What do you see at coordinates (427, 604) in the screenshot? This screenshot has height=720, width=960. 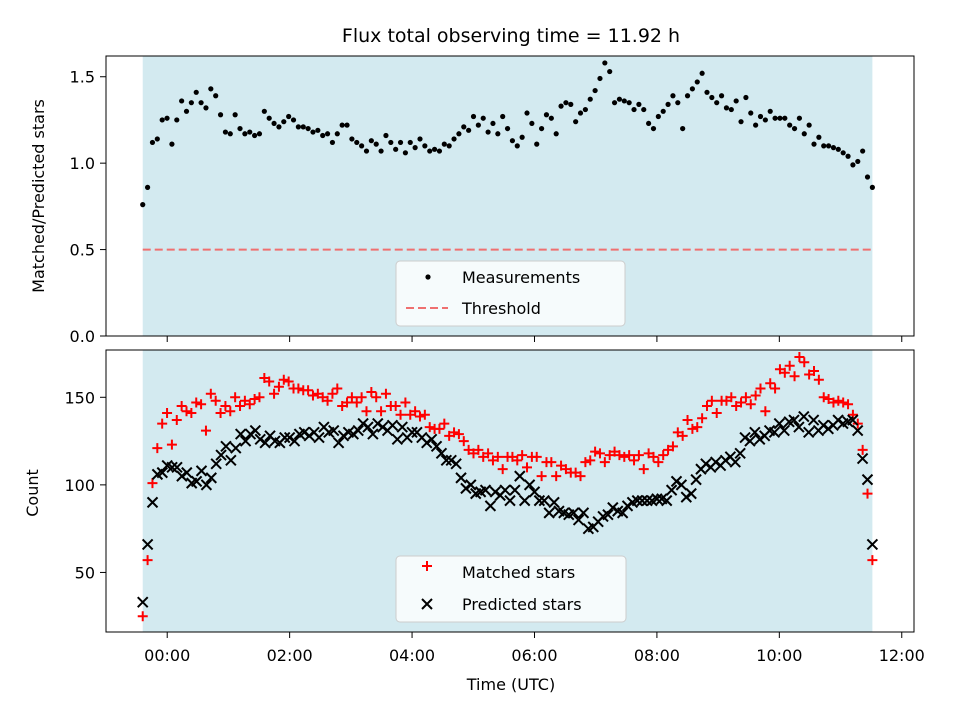 I see `predicted-legend-marker` at bounding box center [427, 604].